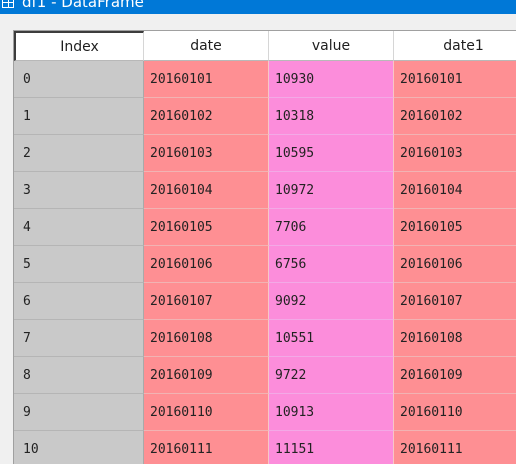  What do you see at coordinates (331, 116) in the screenshot?
I see `value-cell: 10318` at bounding box center [331, 116].